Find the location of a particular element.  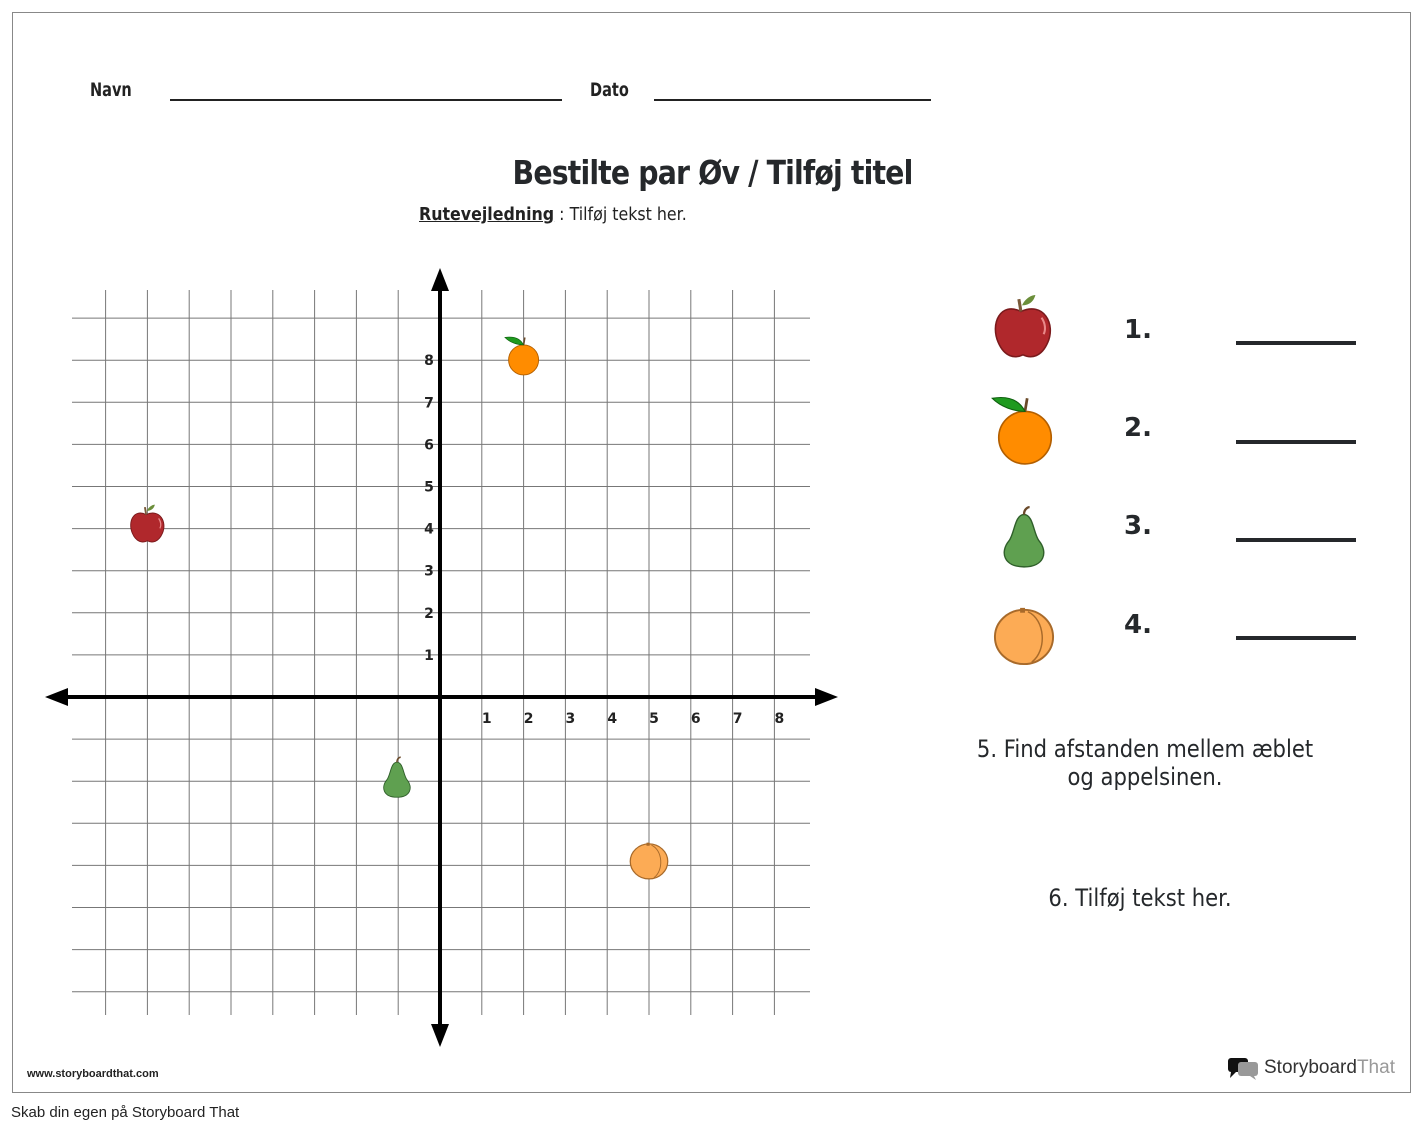

name-label: Navn is located at coordinates (111, 90).